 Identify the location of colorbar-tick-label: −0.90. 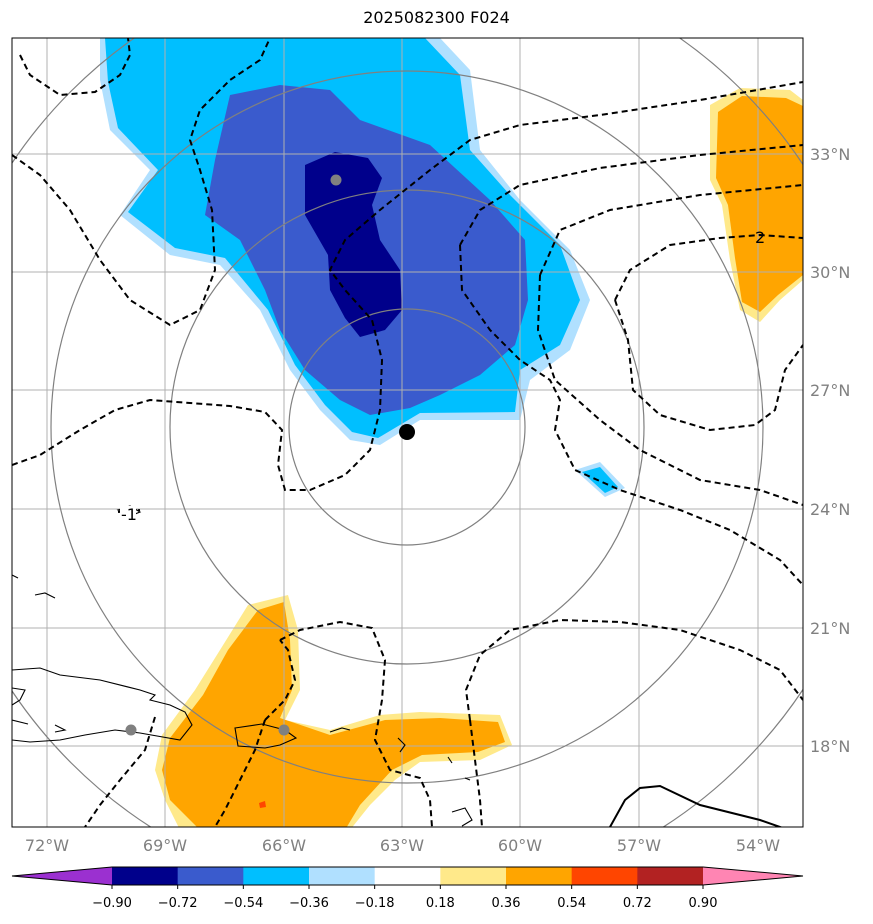
(112, 903).